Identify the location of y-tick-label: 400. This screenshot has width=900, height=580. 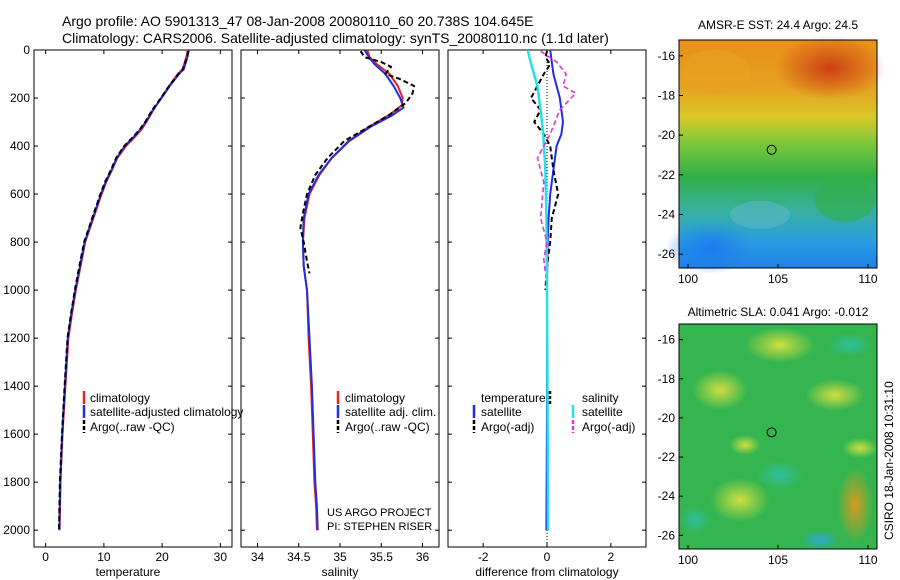
(20, 146).